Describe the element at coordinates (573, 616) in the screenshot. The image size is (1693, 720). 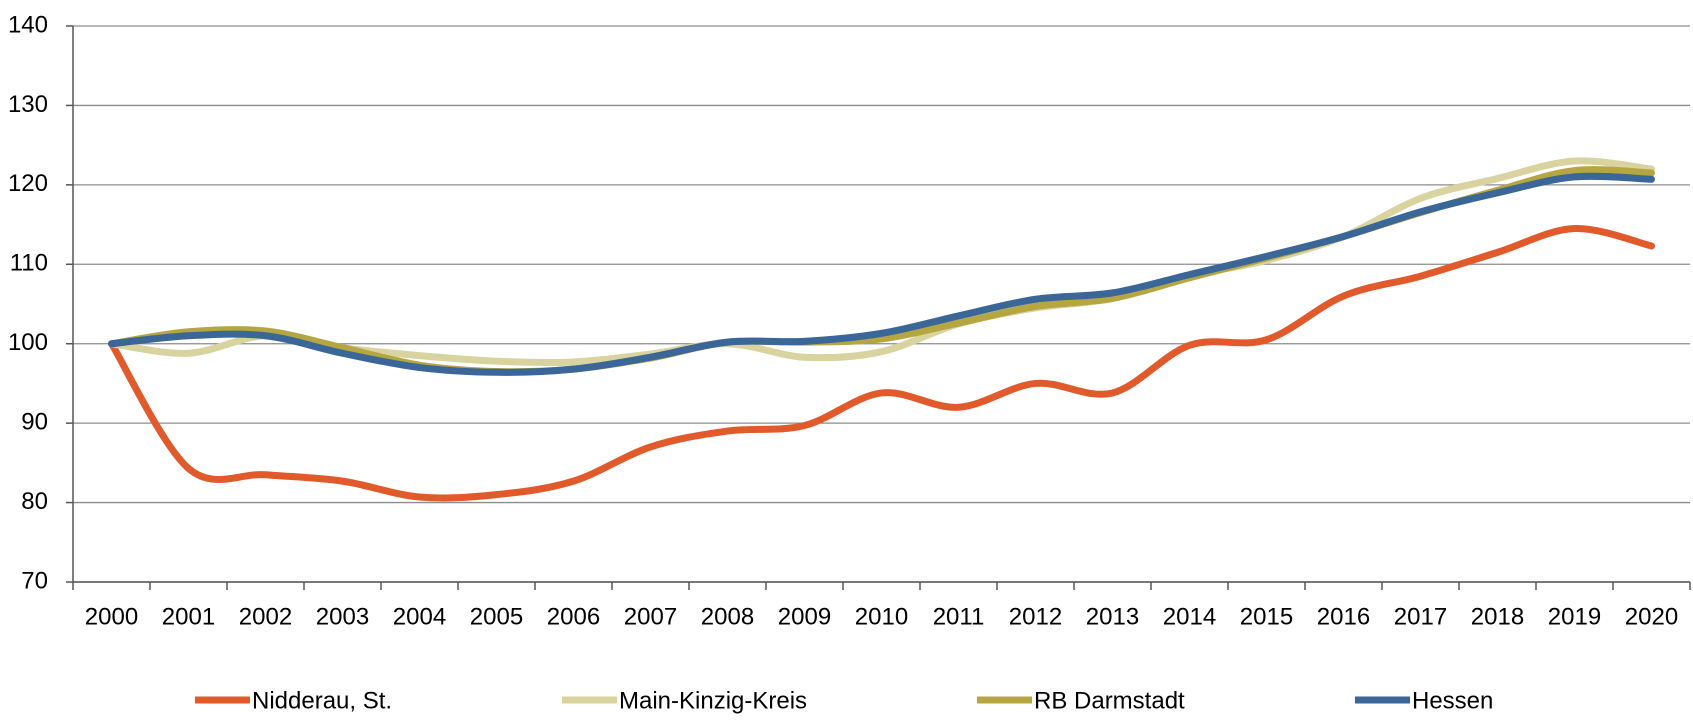
I see `x-tick-label: 2006` at that location.